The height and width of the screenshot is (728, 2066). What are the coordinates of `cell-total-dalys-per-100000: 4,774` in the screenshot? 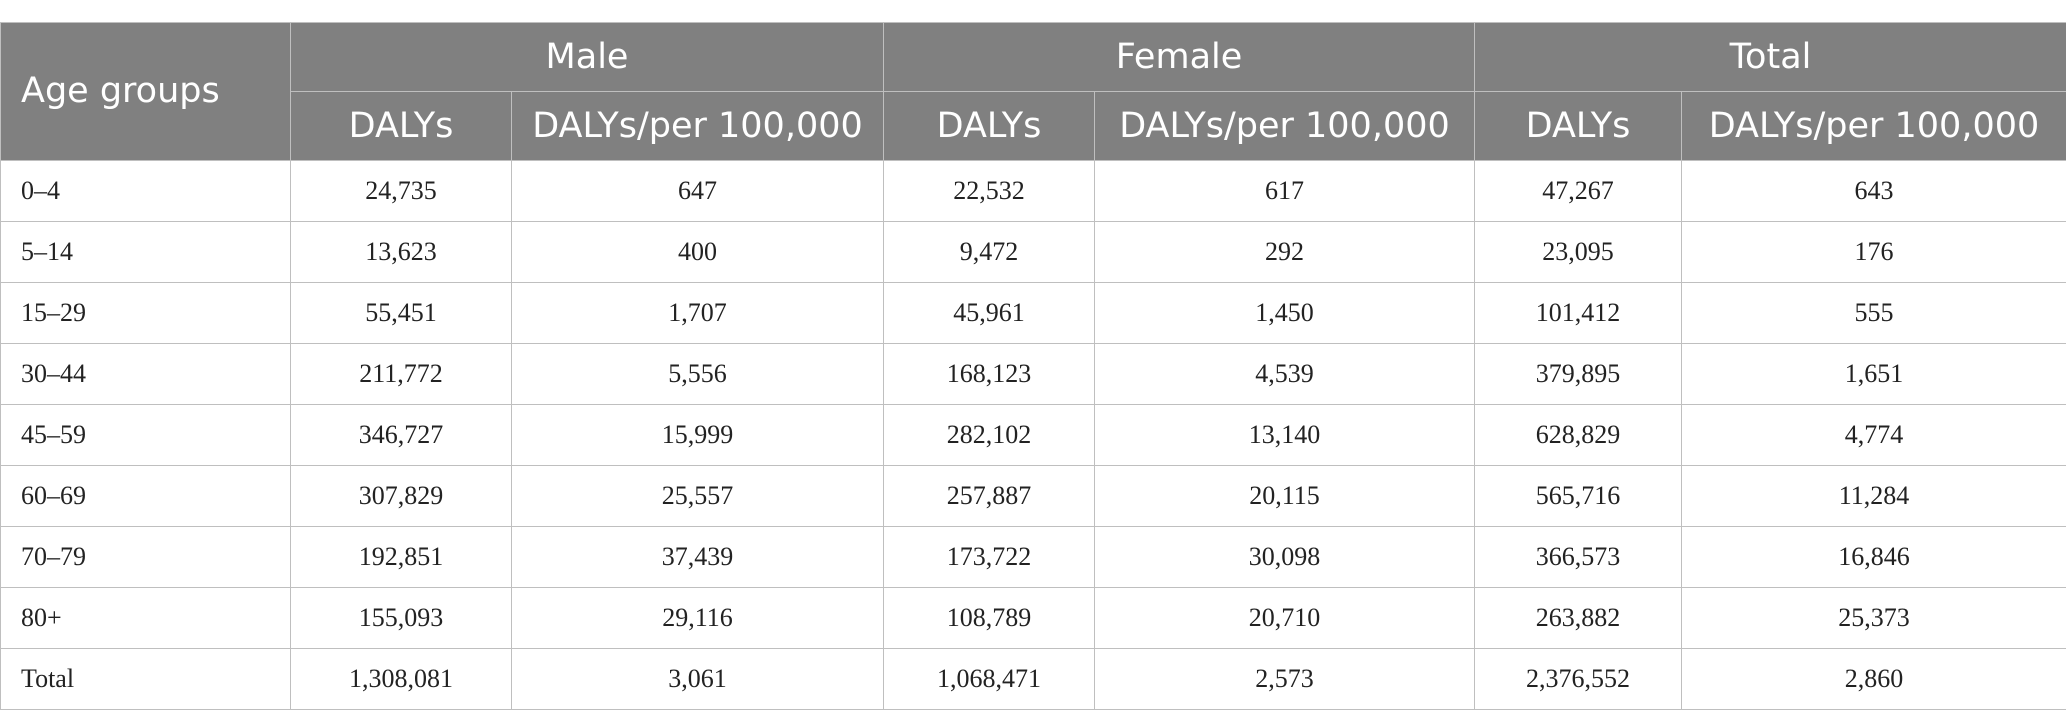 It's located at (1873, 435).